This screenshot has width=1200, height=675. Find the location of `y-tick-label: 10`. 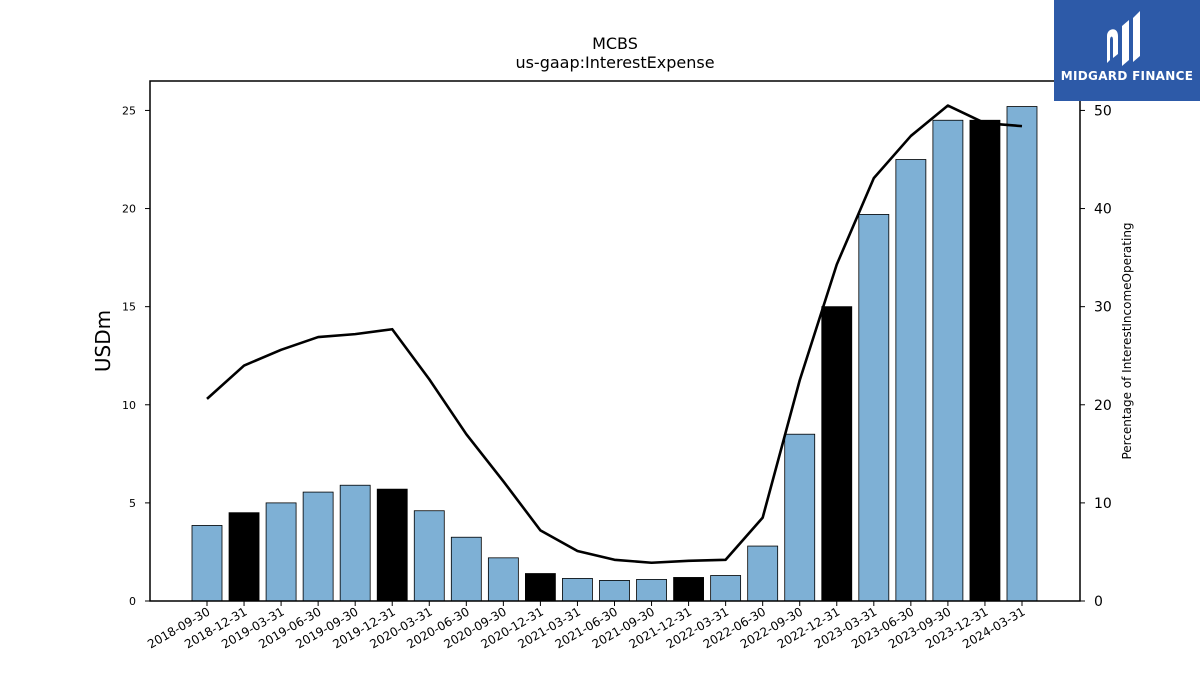

y-tick-label: 10 is located at coordinates (129, 405).